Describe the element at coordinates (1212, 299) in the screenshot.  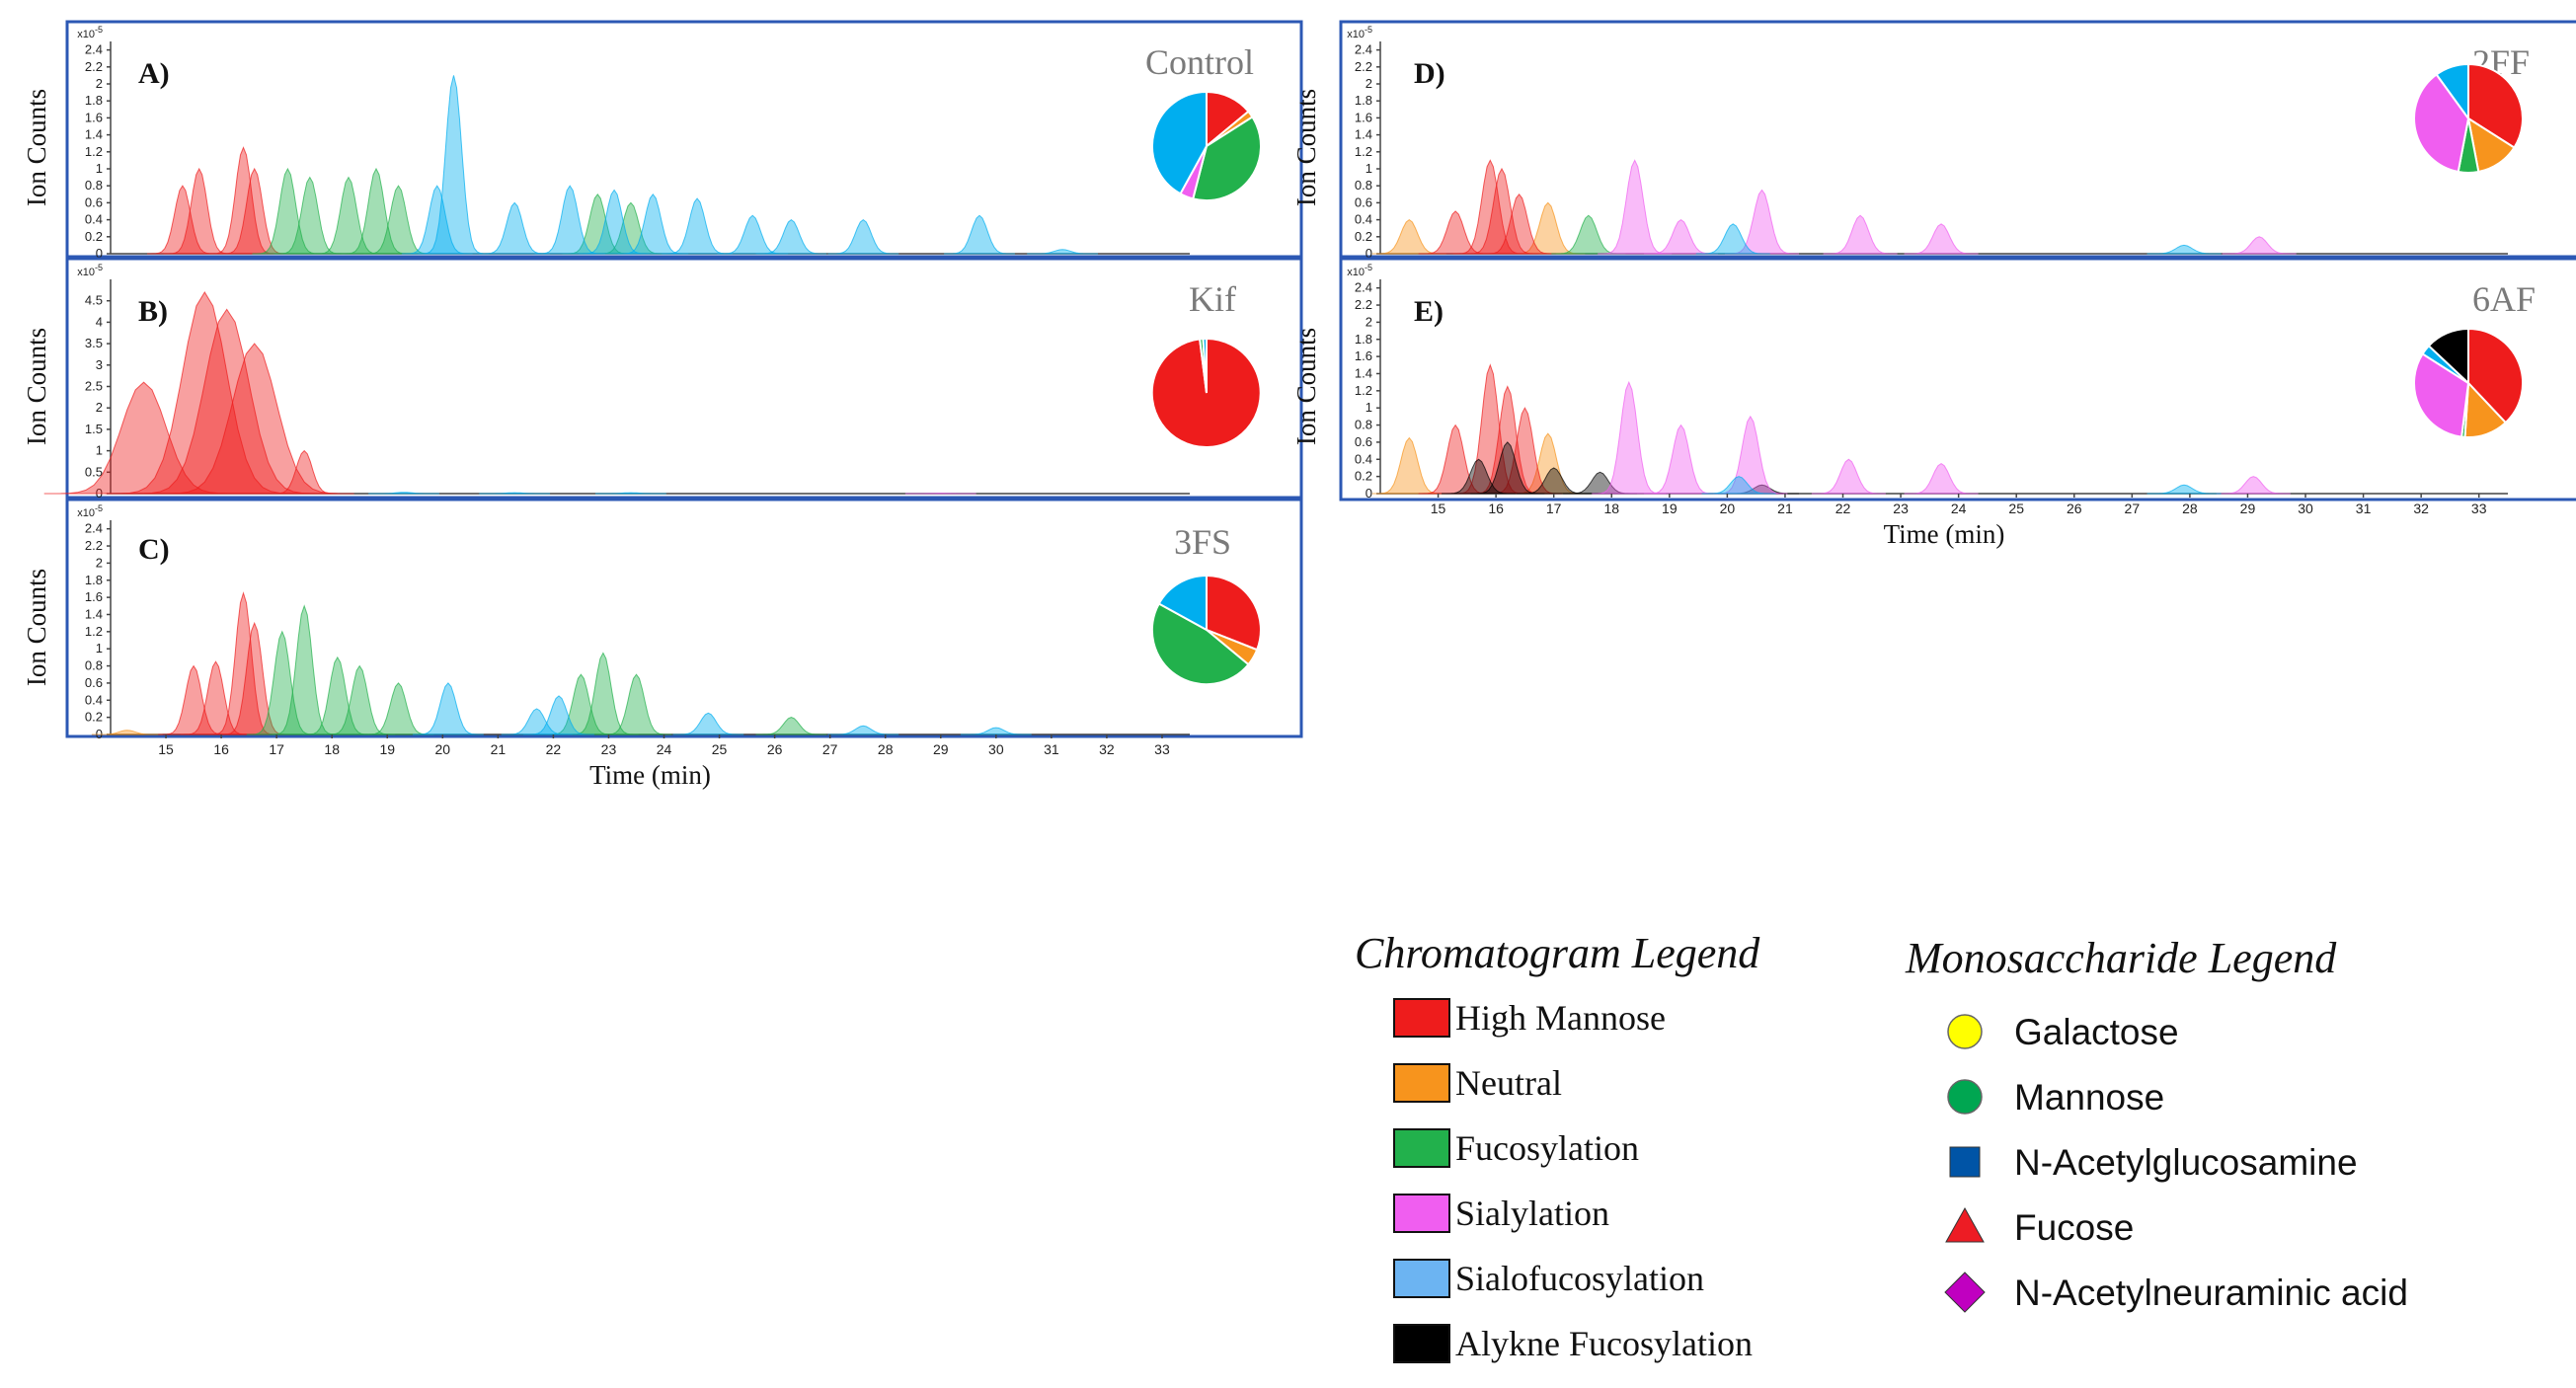
I see `condition-label: Kif` at that location.